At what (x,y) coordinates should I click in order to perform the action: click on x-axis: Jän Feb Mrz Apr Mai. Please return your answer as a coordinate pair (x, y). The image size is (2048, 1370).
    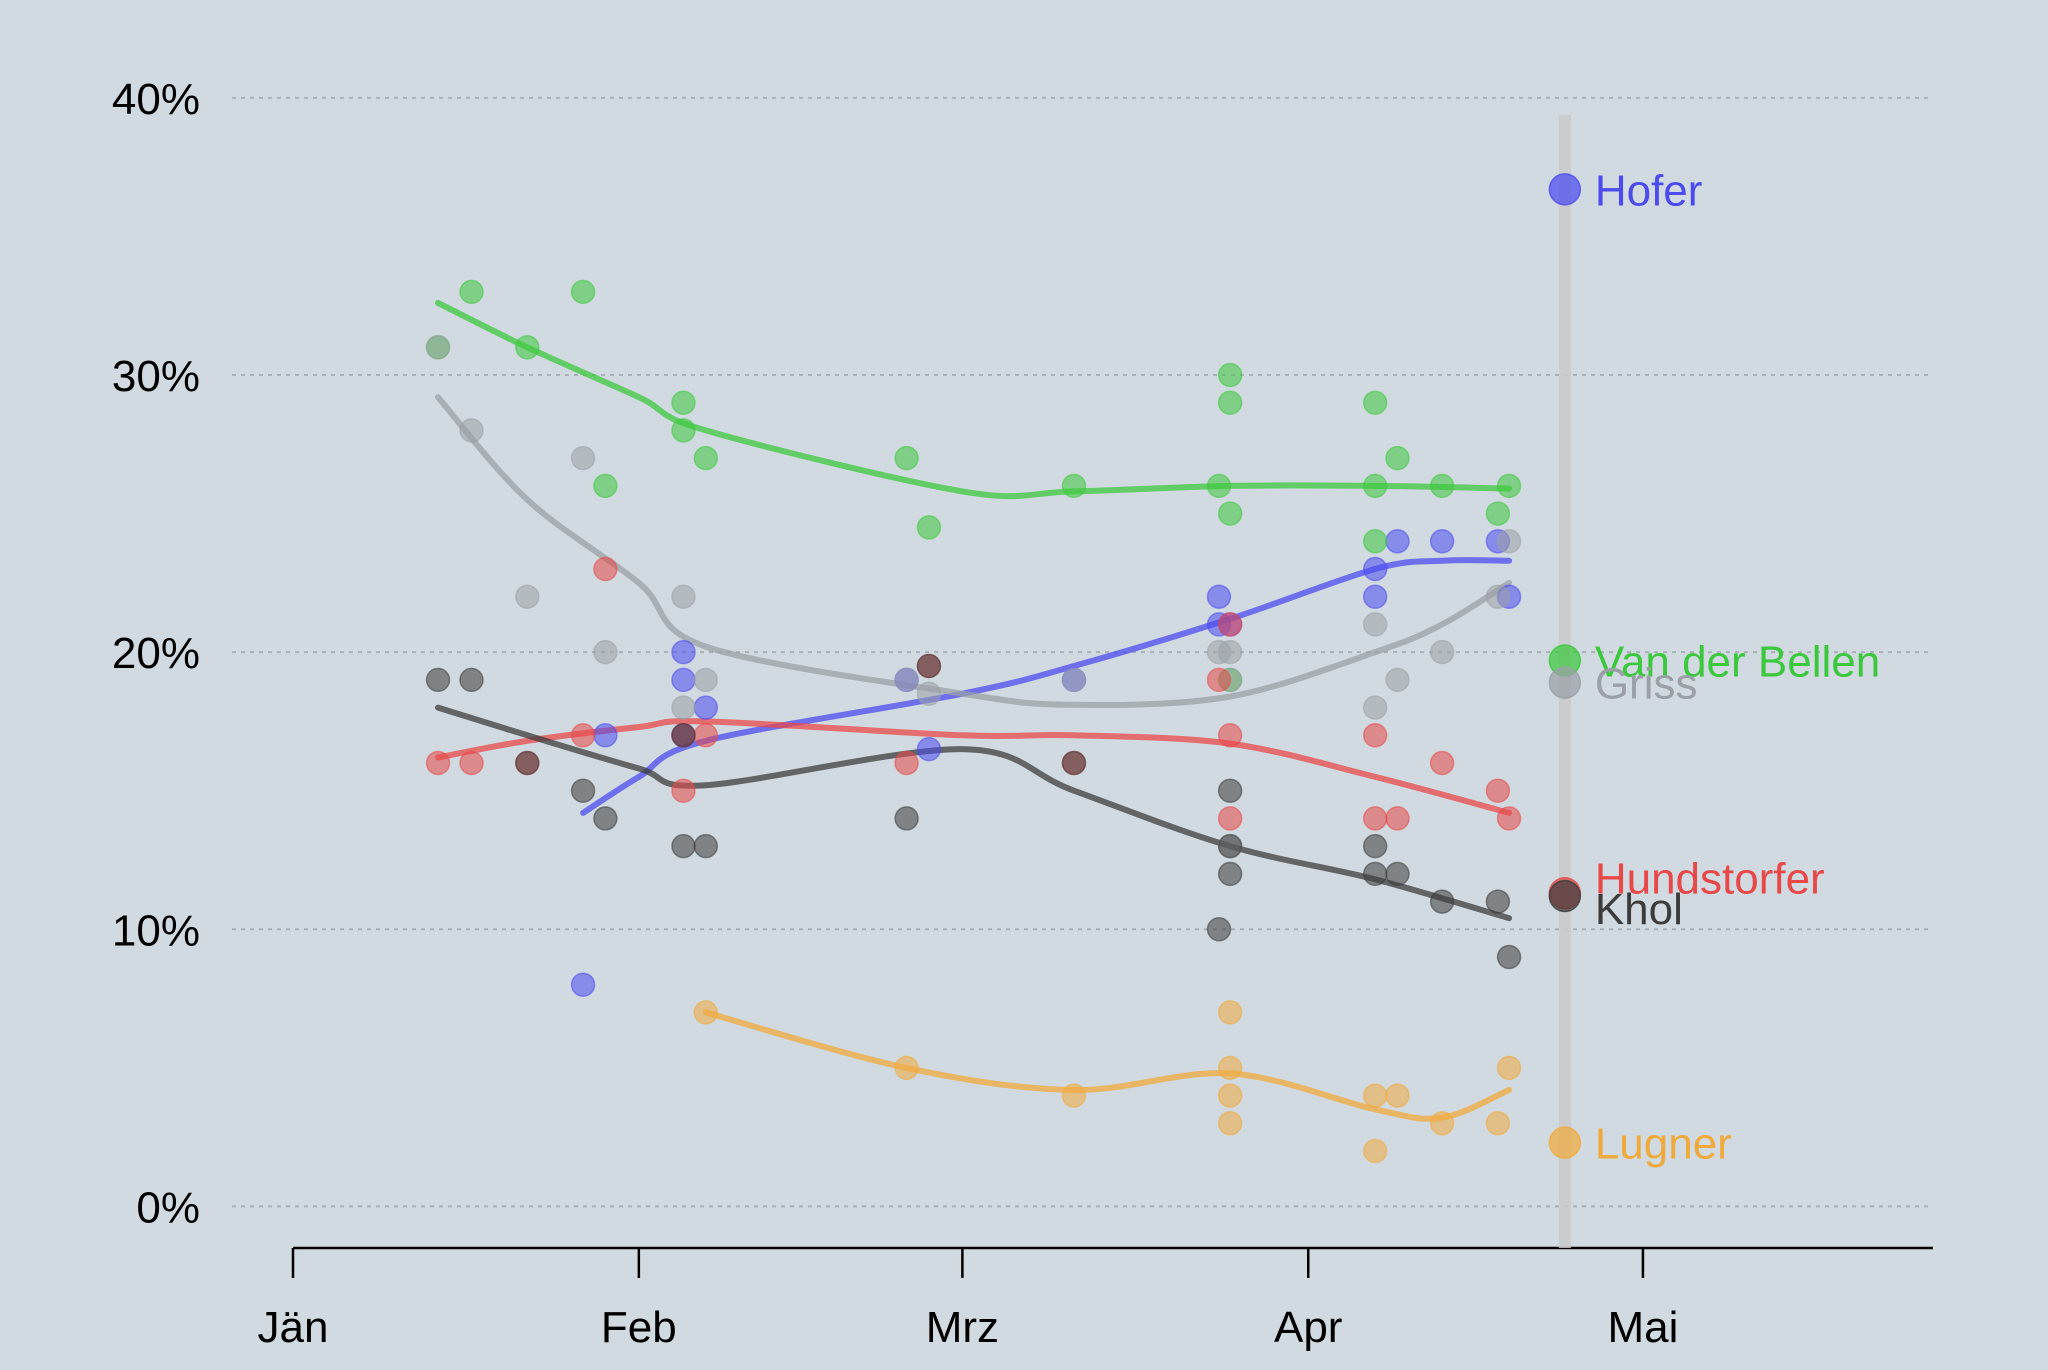
    Looking at the image, I should click on (1095, 1299).